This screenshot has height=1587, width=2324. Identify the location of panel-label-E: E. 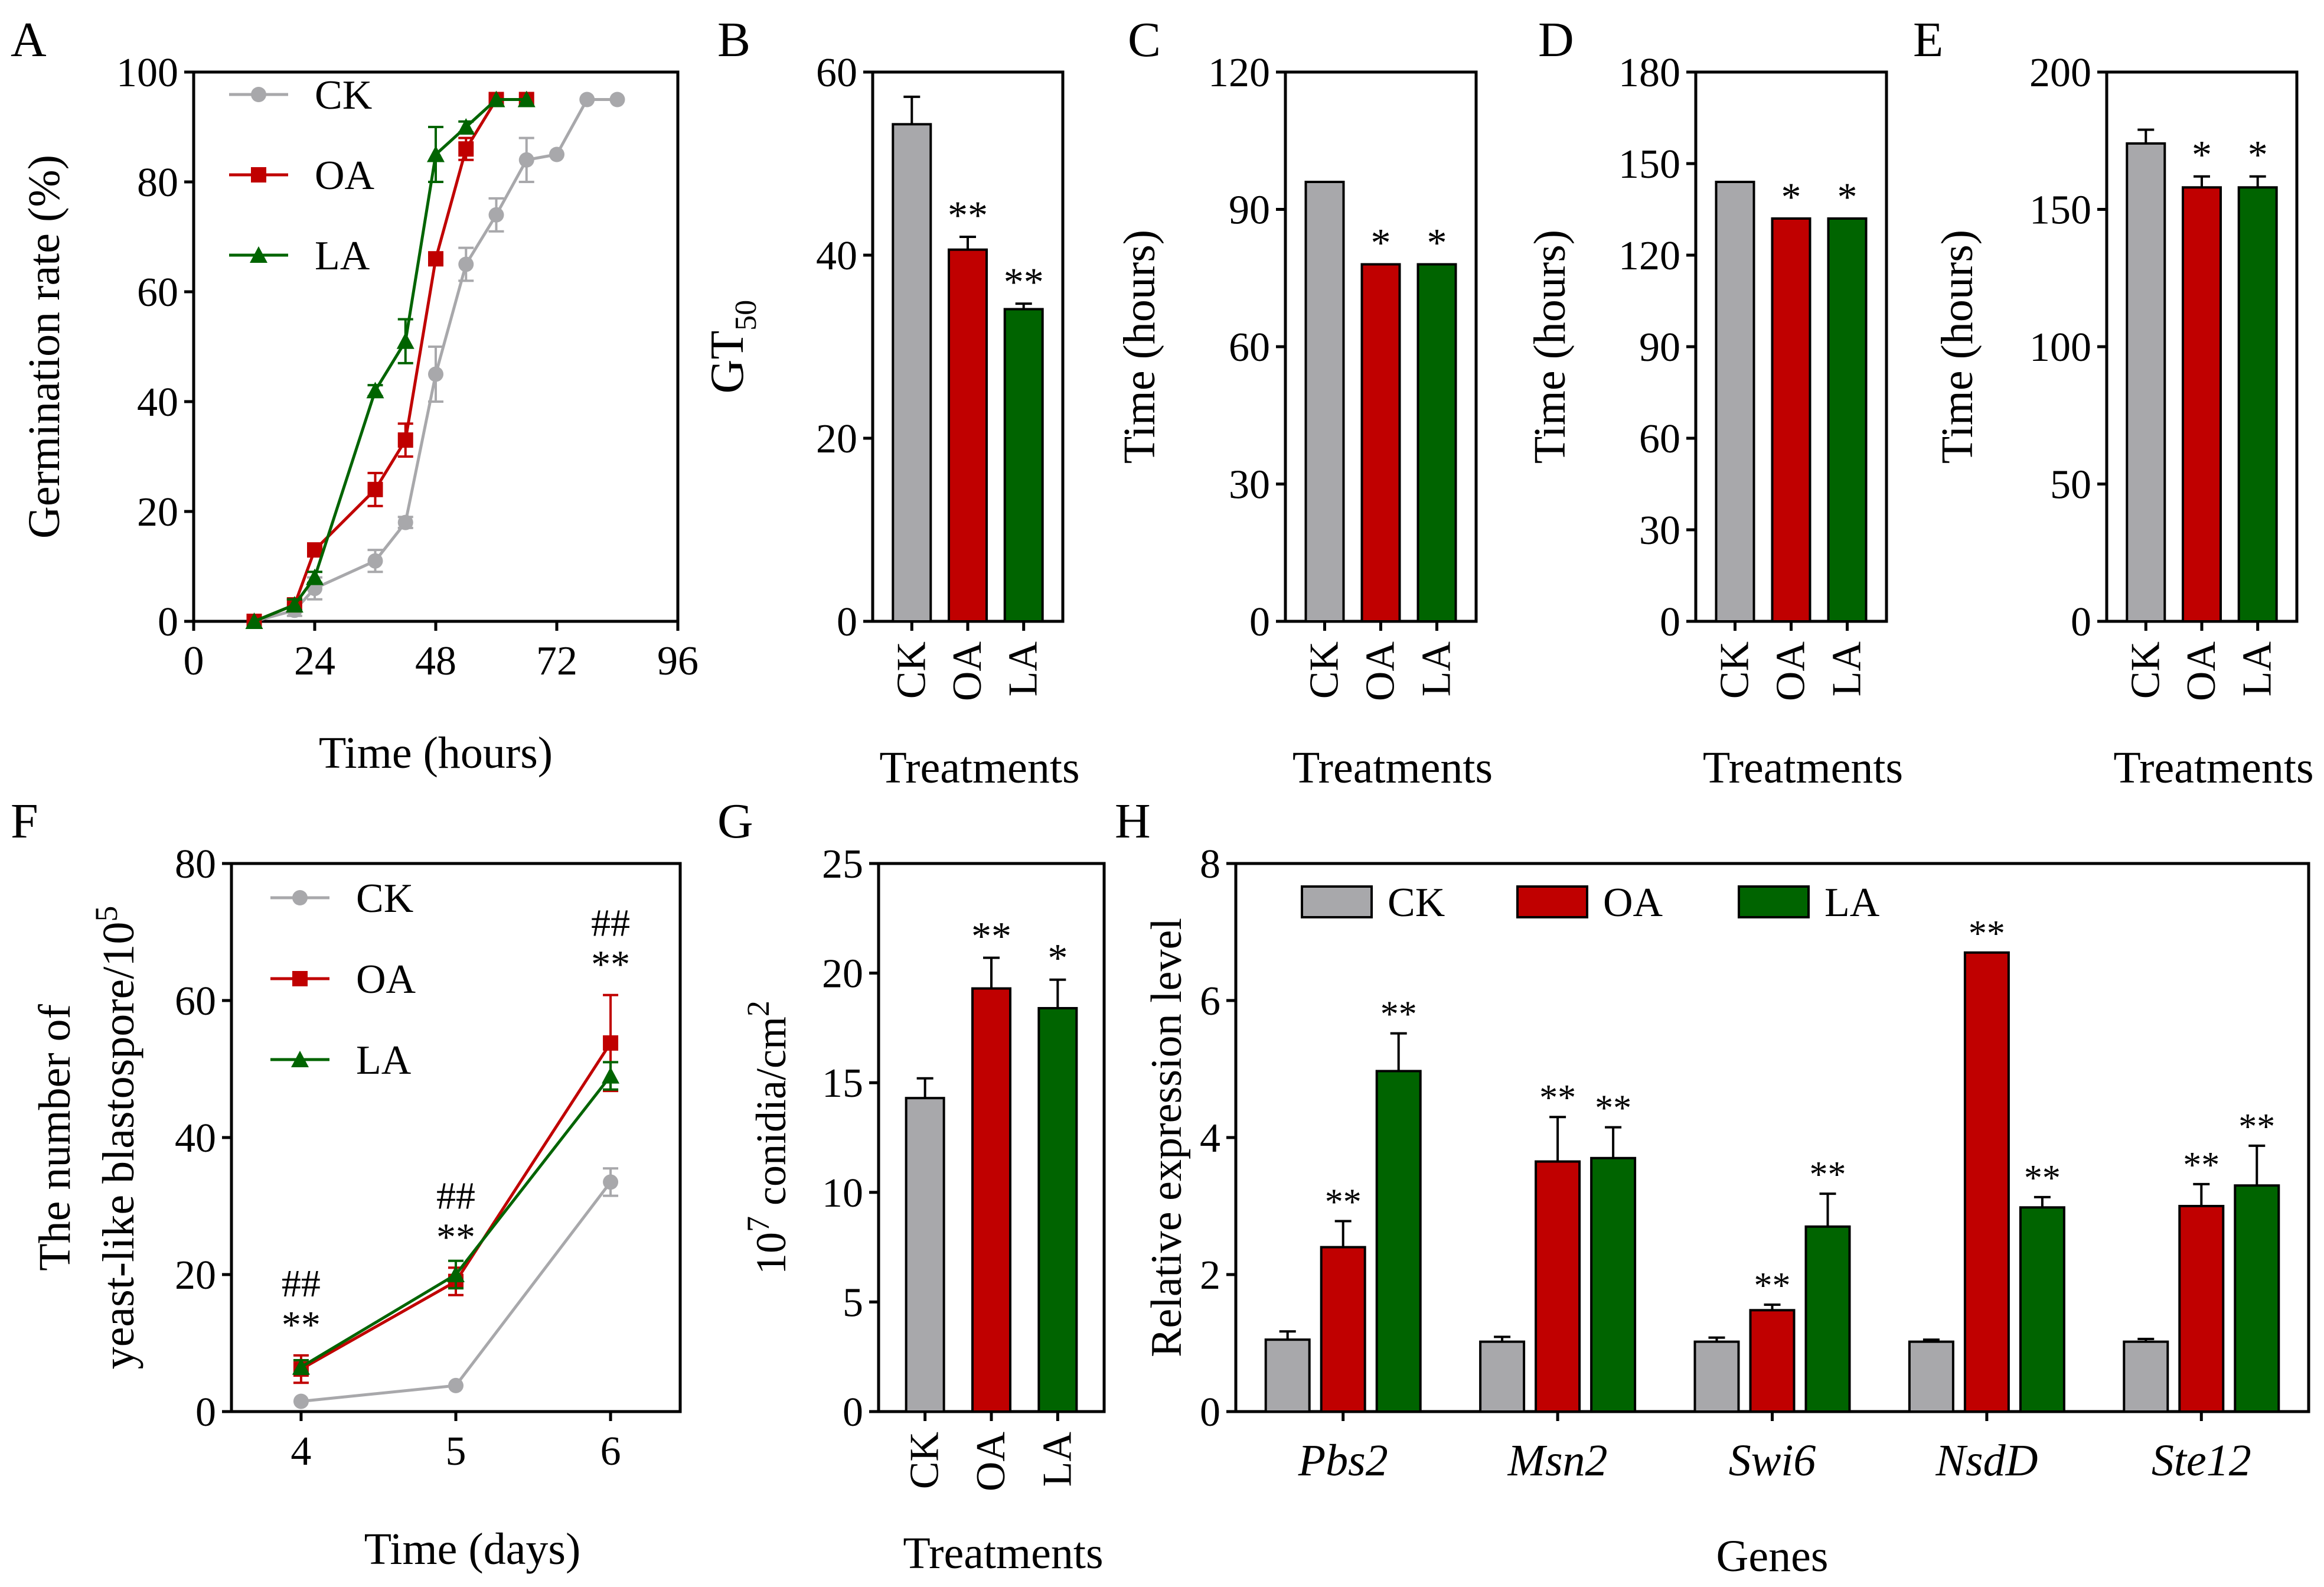
(1928, 40).